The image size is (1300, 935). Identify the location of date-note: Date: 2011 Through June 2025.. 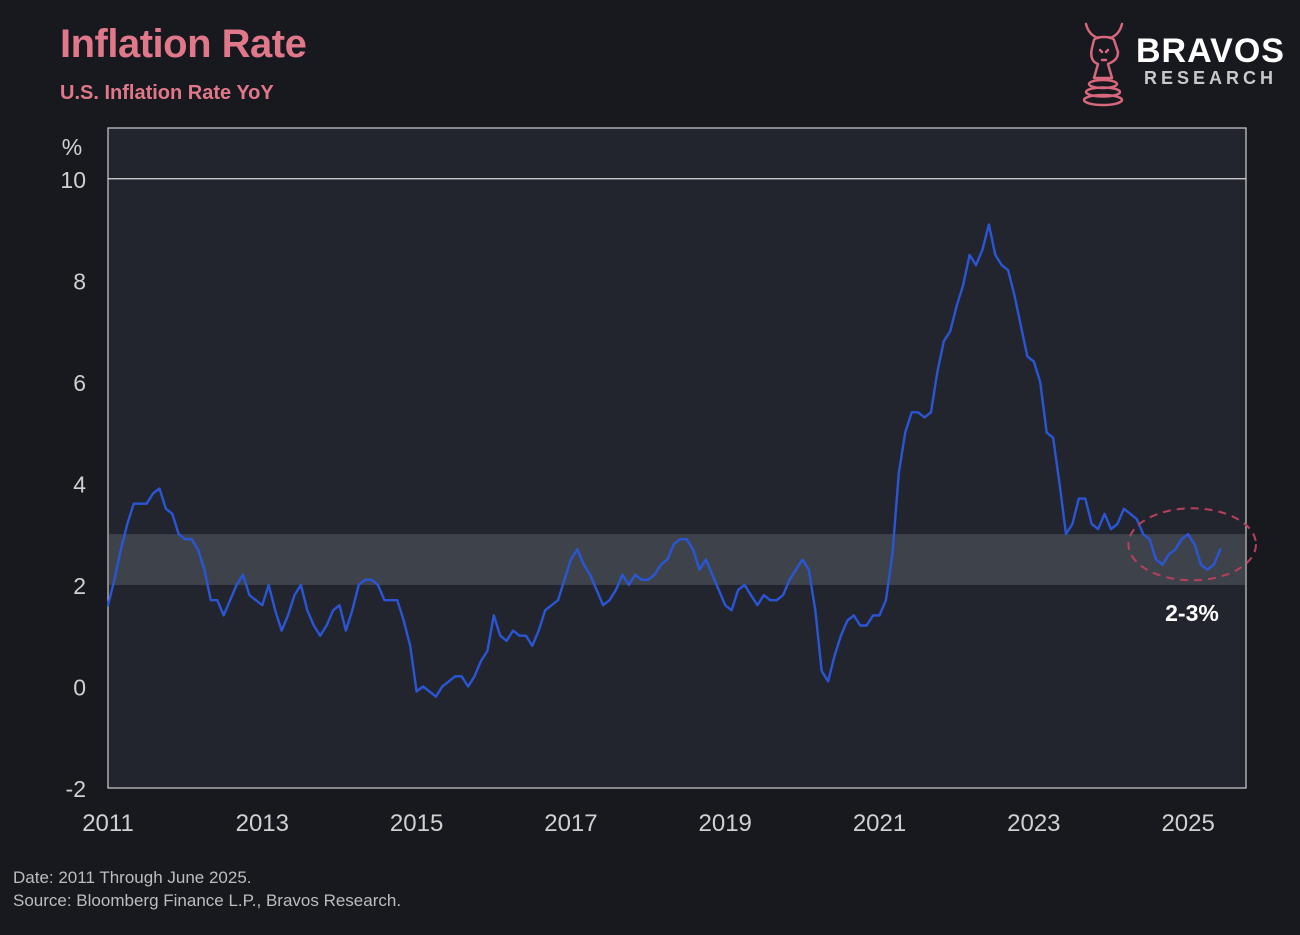
(132, 877).